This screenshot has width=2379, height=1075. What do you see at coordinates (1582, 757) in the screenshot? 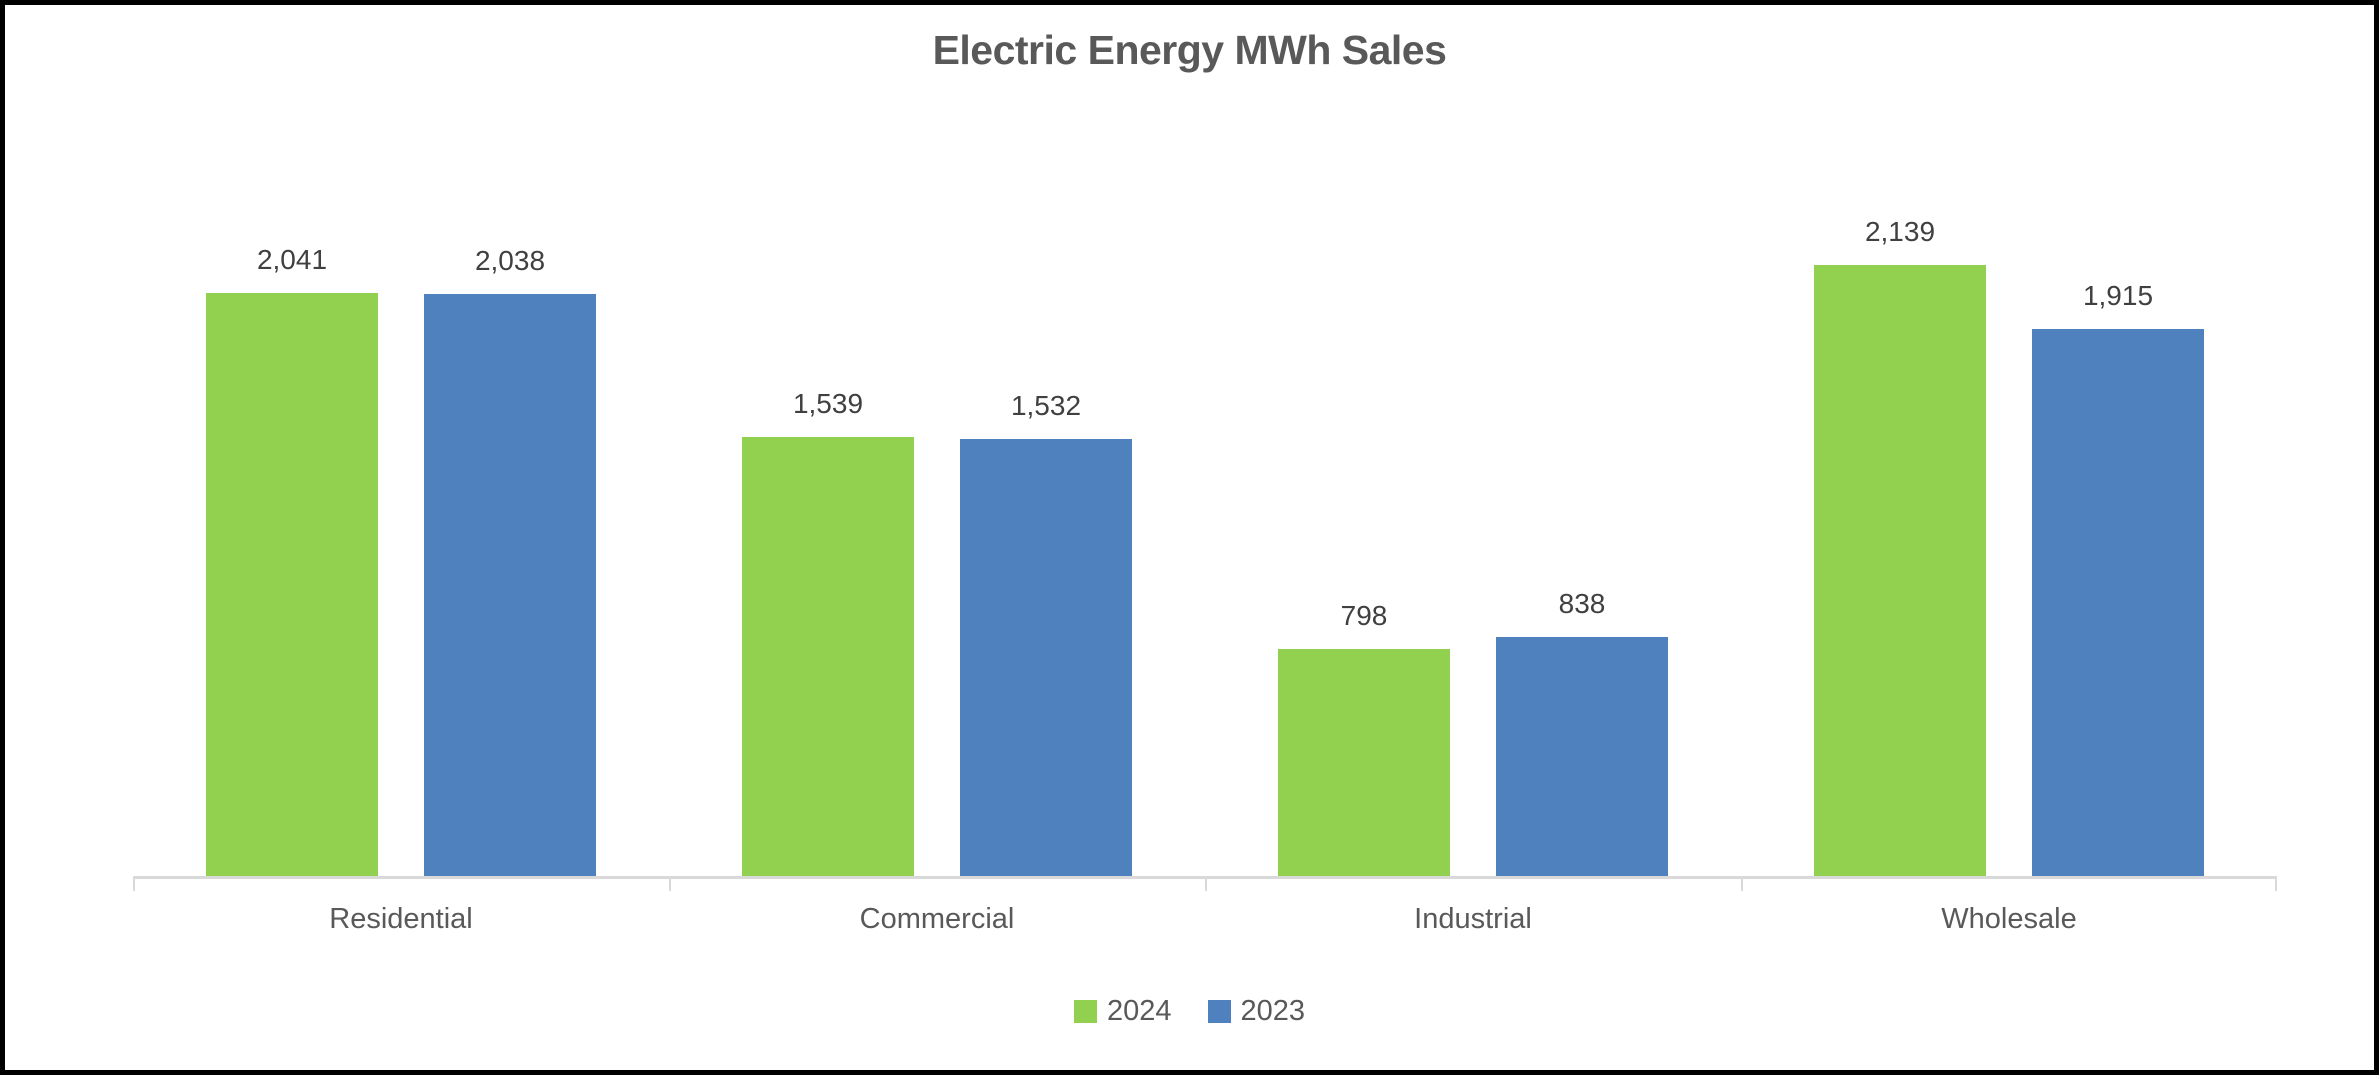
I see `bar-industrial-2023` at bounding box center [1582, 757].